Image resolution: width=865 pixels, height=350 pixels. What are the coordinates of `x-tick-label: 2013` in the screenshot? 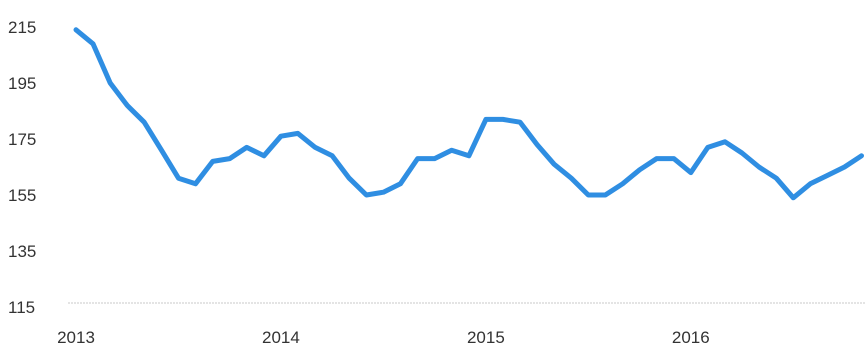 It's located at (76, 337).